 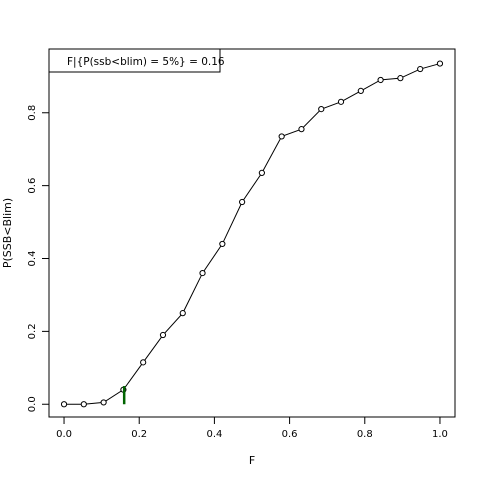 I want to click on y-axis: 0.0 0.2 0.4 0.6 0.8, so click(x=38, y=258).